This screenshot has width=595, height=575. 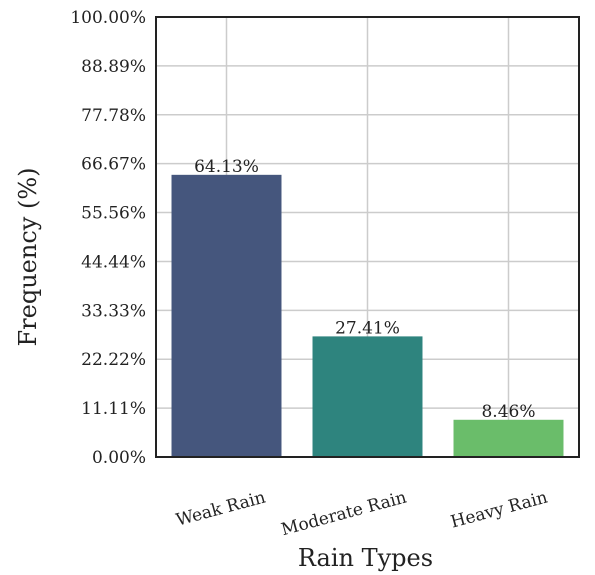 I want to click on bar-weak-rain, so click(x=226, y=315).